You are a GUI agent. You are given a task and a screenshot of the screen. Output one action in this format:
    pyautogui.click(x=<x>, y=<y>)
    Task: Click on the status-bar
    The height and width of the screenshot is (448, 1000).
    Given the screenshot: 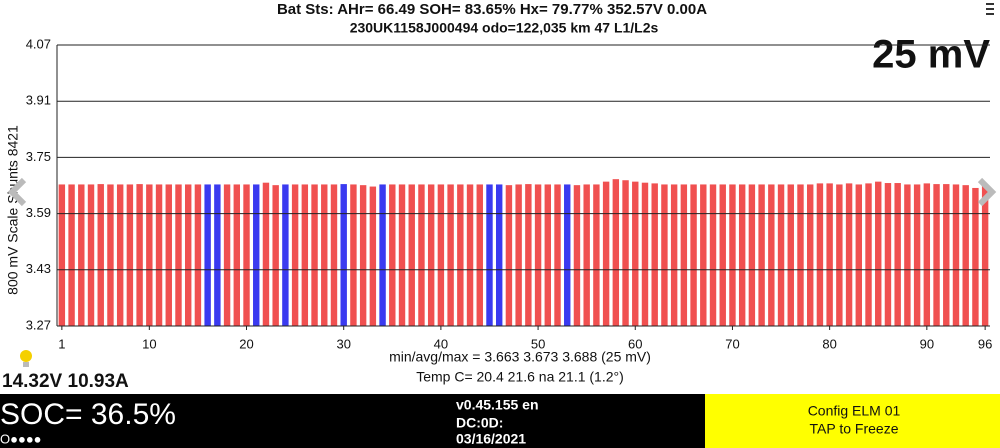 What is the action you would take?
    pyautogui.click(x=352, y=421)
    